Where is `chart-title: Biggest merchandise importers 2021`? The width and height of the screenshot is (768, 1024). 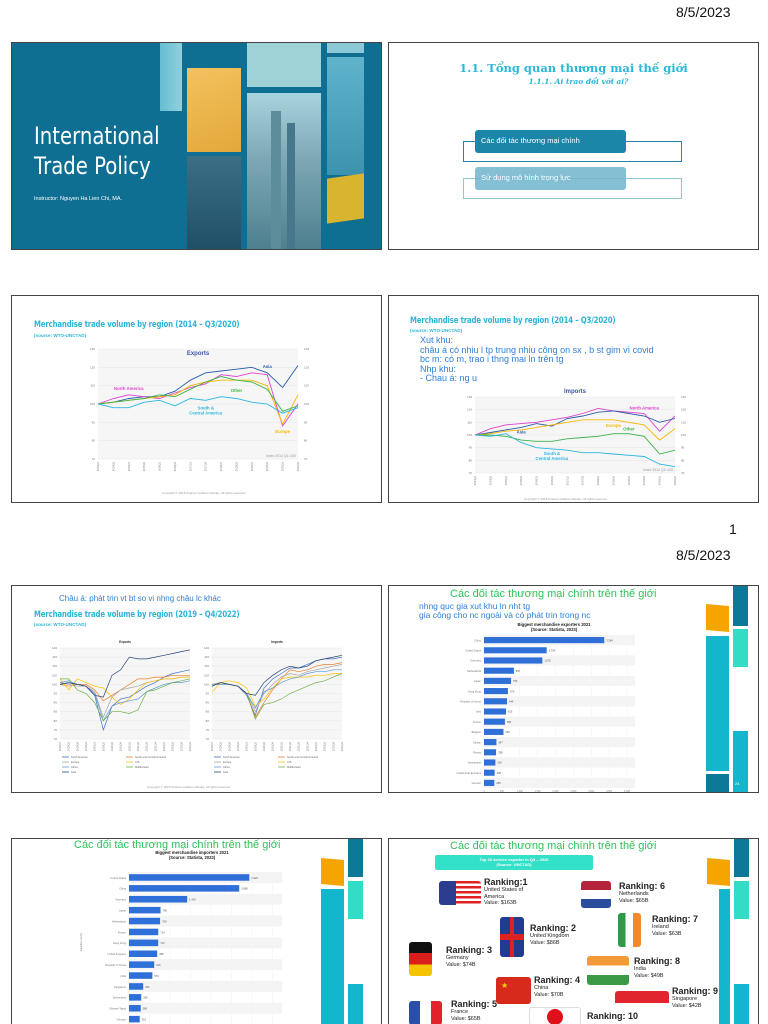 chart-title: Biggest merchandise importers 2021 is located at coordinates (192, 852).